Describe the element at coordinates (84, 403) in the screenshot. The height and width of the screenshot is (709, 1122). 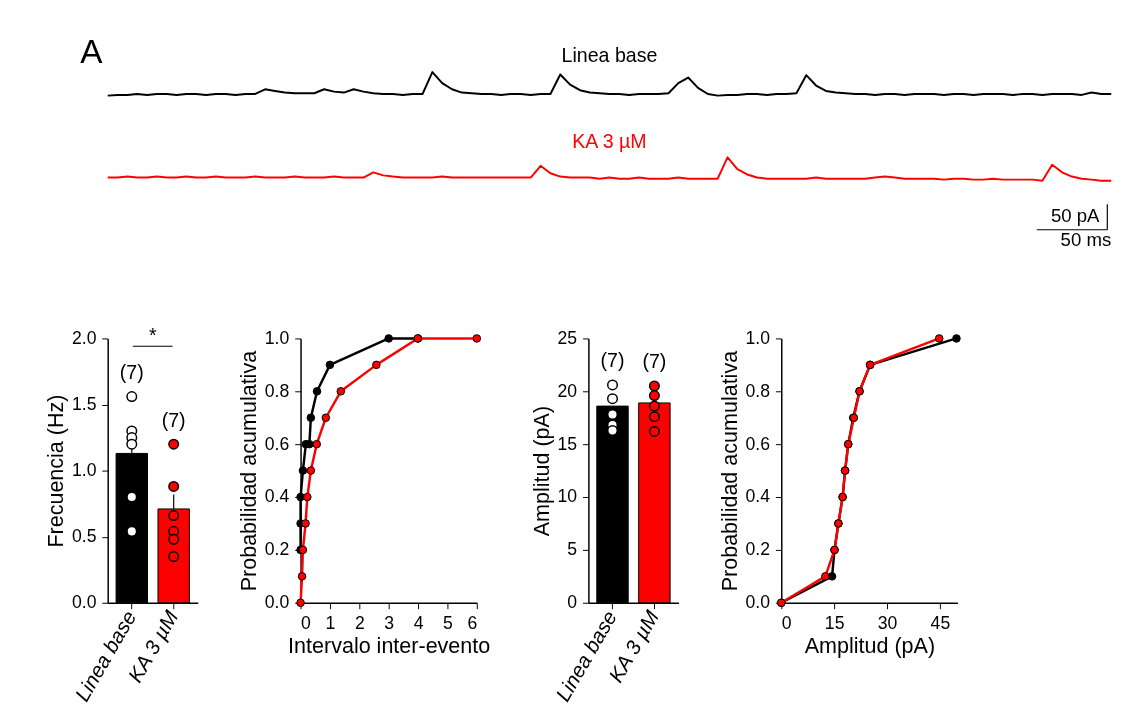
I see `y-tick-label: 1.5` at that location.